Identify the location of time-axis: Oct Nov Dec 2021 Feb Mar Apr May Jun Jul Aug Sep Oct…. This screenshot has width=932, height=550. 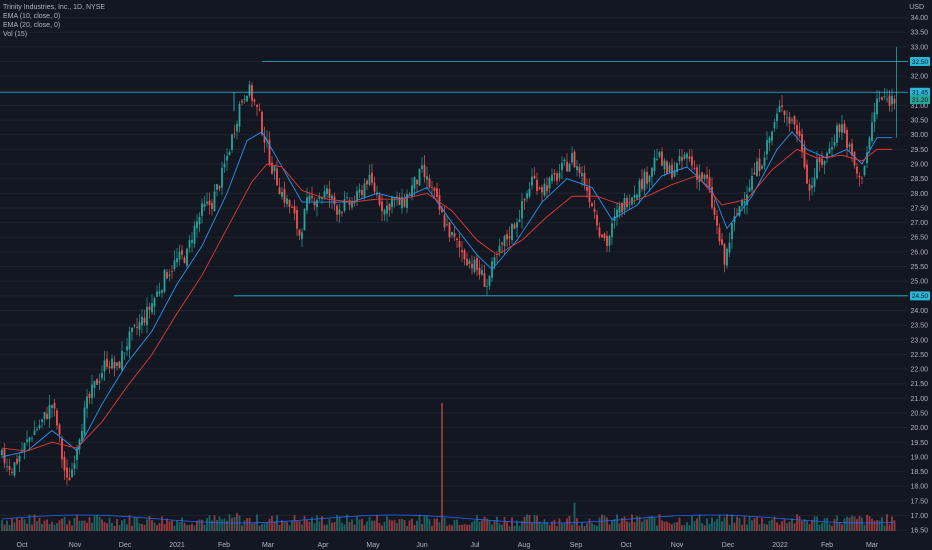
(448, 545).